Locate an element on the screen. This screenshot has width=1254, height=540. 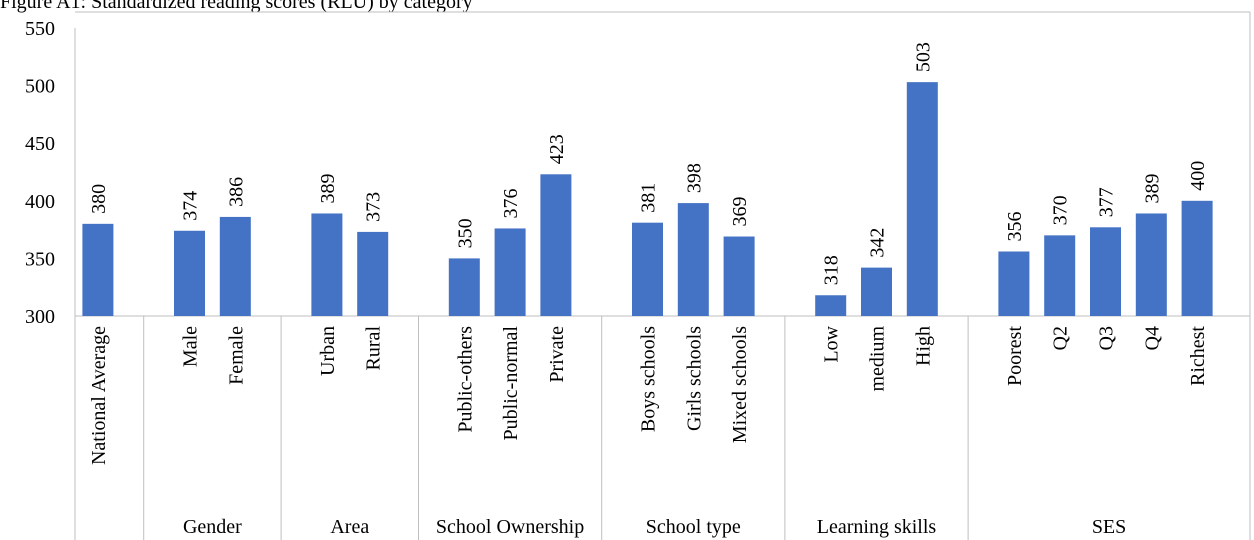
data-label: 356 is located at coordinates (1015, 226).